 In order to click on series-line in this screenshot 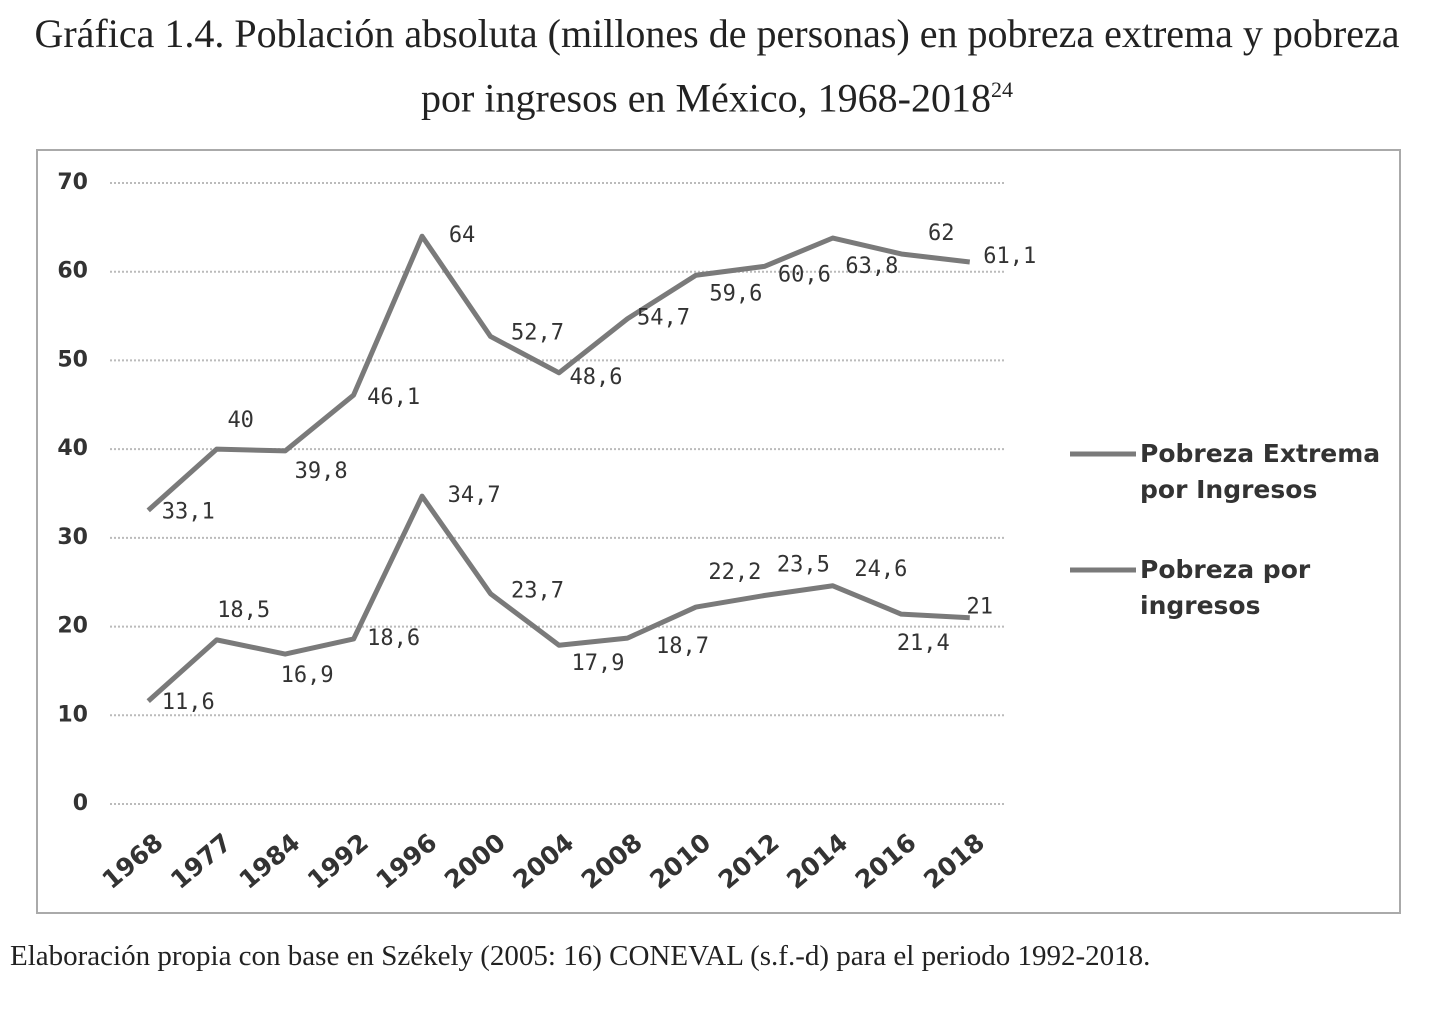, I will do `click(558, 598)`.